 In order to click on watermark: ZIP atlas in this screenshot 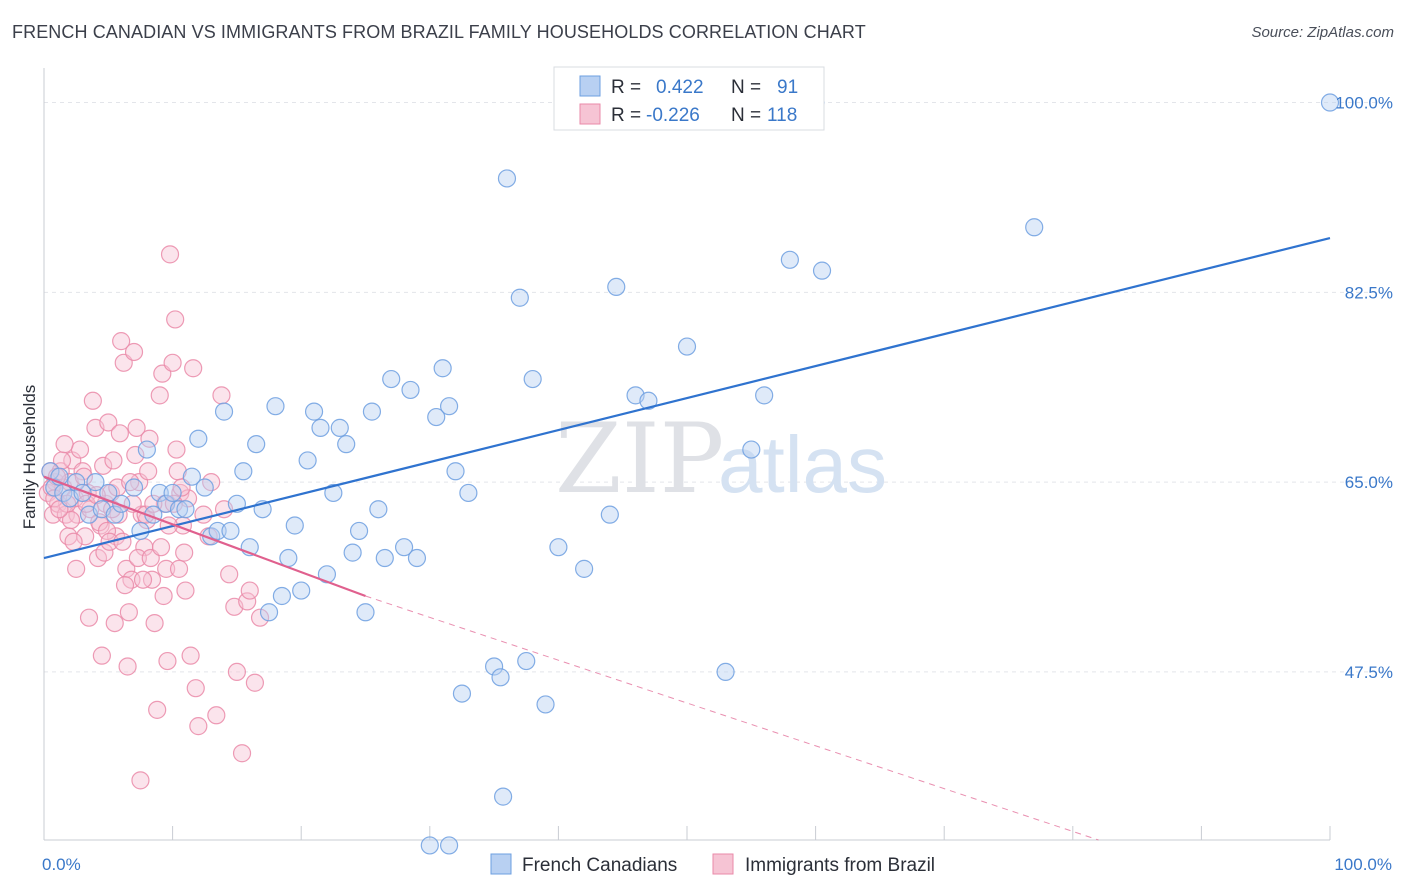, I will do `click(721, 459)`.